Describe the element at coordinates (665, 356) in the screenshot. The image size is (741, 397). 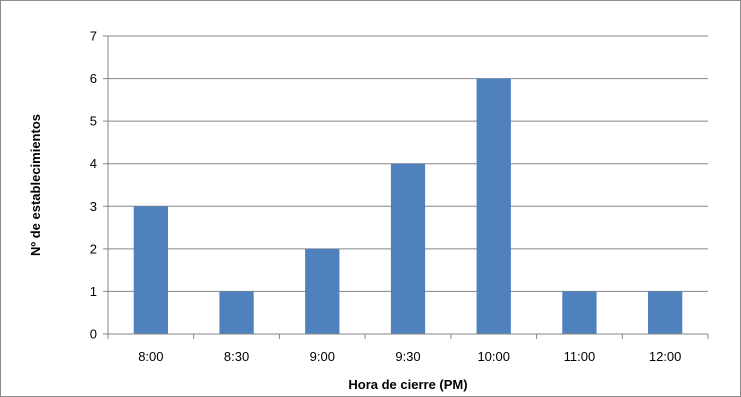
I see `x-tick-label: 12:00` at that location.